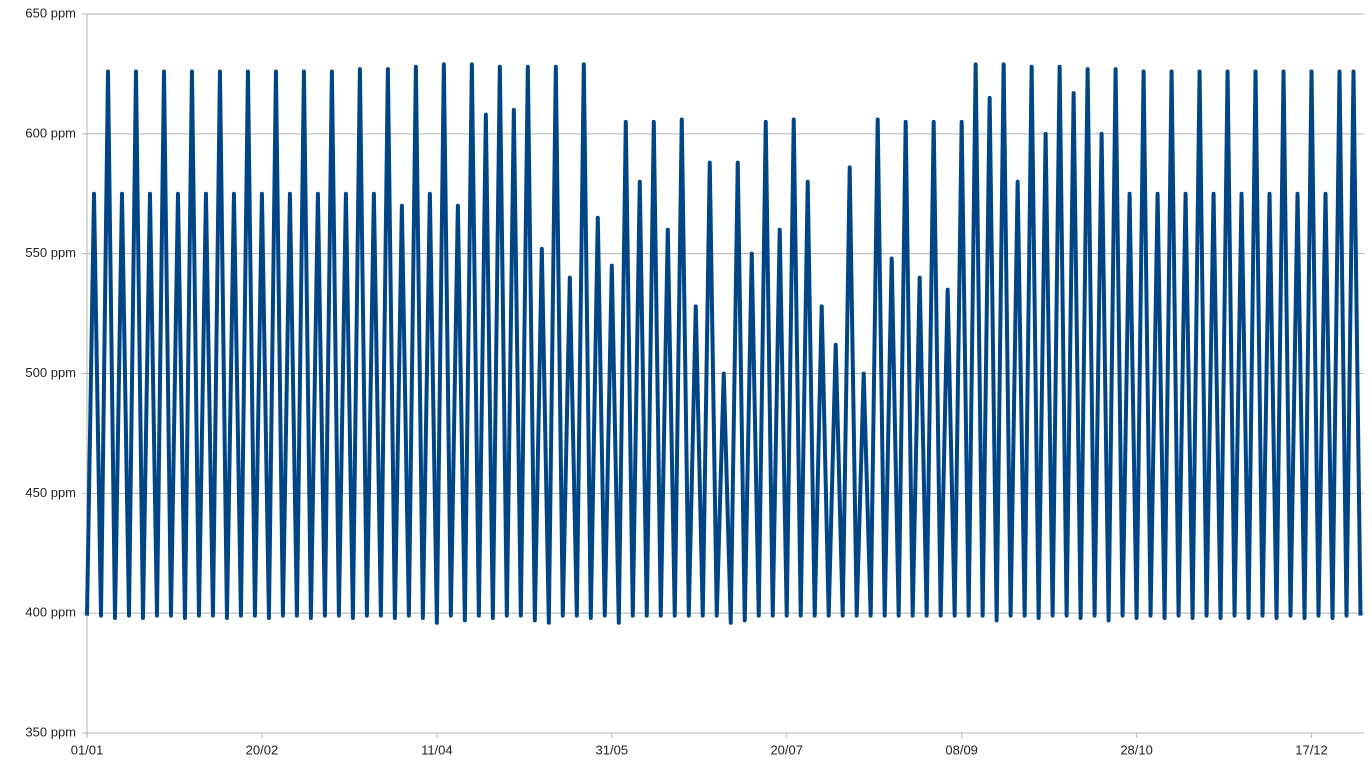  What do you see at coordinates (786, 749) in the screenshot?
I see `x-tick-label: 20/07` at bounding box center [786, 749].